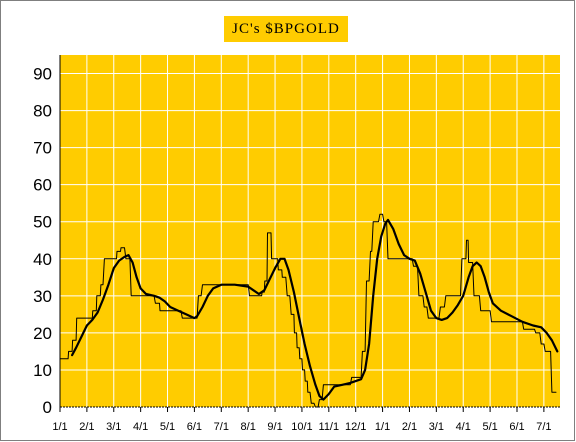  Describe the element at coordinates (355, 427) in the screenshot. I see `x-tick-label: 12/1` at that location.